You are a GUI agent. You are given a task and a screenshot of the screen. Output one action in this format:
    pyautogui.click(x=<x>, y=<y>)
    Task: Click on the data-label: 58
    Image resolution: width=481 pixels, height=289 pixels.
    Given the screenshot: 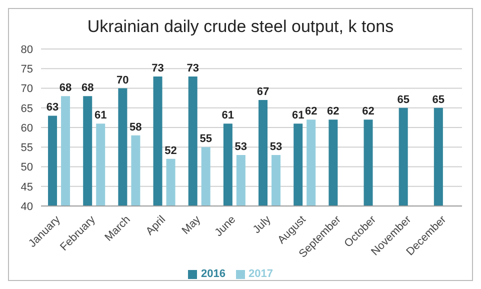 What is the action you would take?
    pyautogui.click(x=136, y=127)
    